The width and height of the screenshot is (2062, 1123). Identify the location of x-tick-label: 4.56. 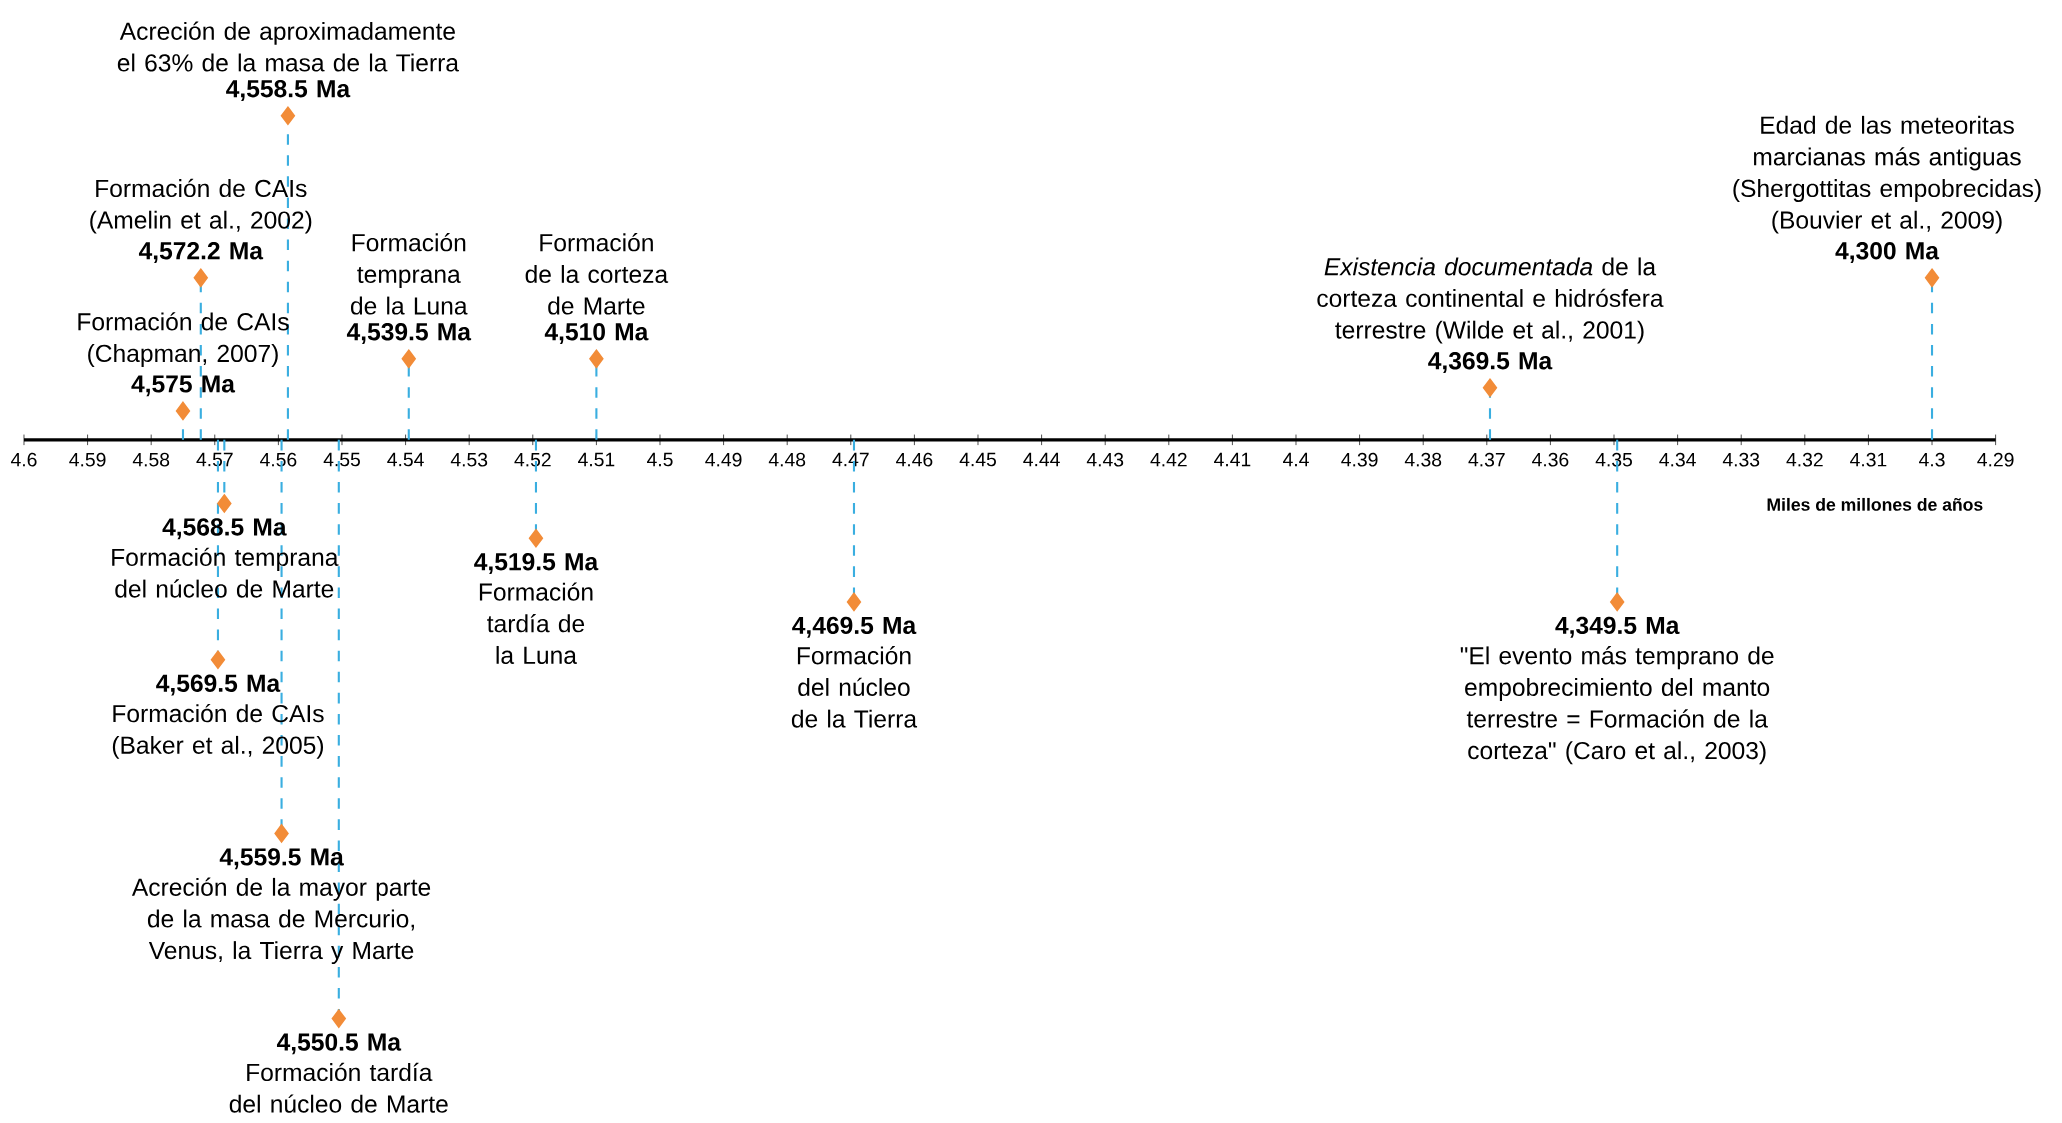
(278, 459).